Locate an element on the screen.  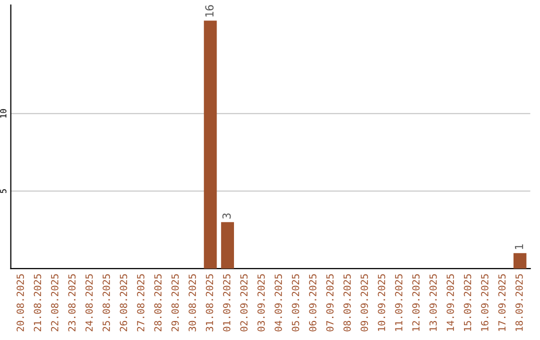
x-tick-label: 24.08.2025 is located at coordinates (89, 303).